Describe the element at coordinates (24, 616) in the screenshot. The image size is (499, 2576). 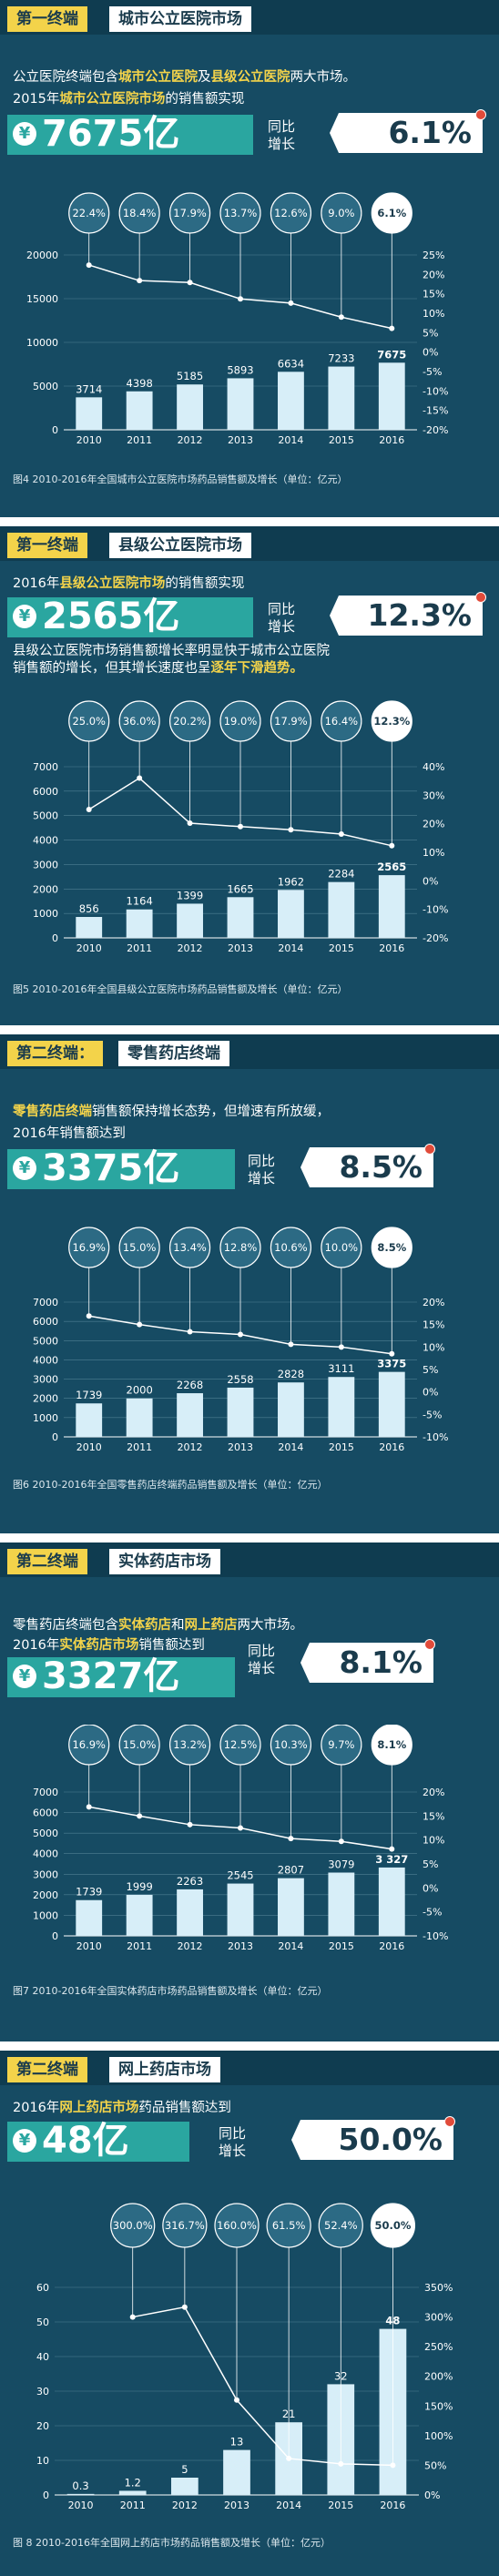
I see `yuan-icon: ¥` at that location.